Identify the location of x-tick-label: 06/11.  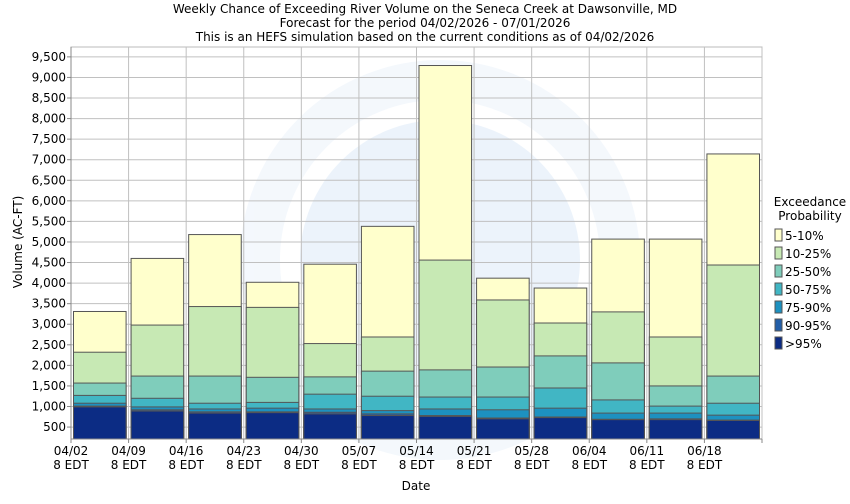
(647, 451).